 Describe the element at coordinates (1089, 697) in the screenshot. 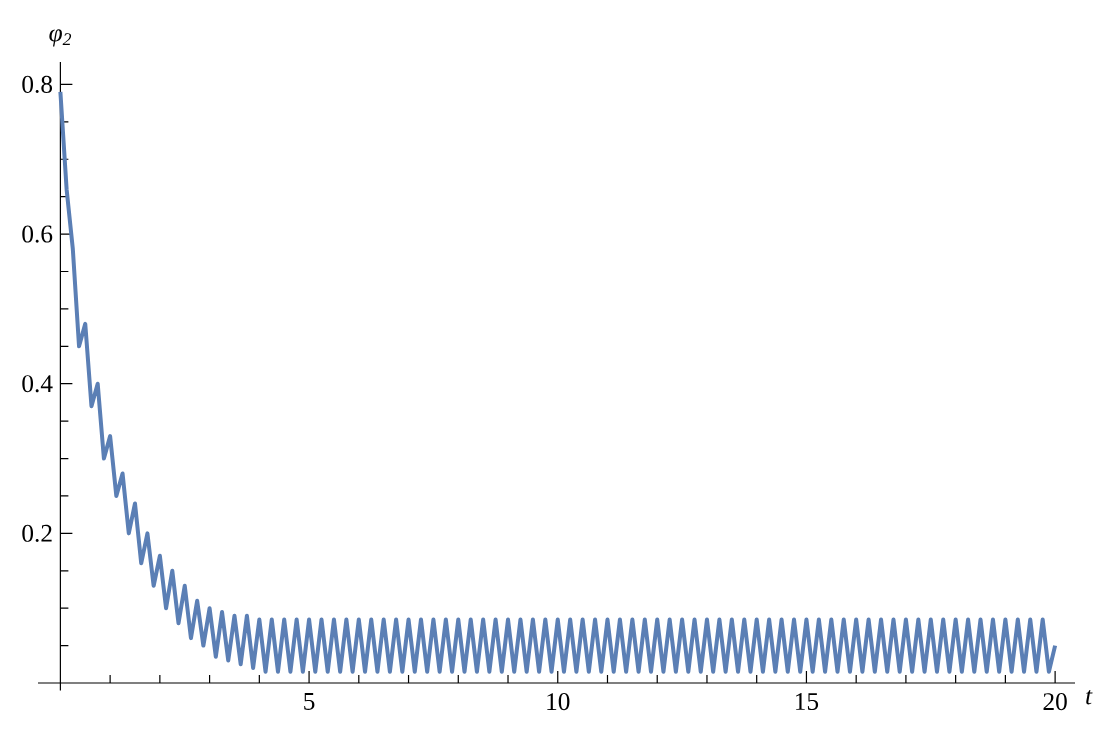

I see `x-axis-title: t` at that location.